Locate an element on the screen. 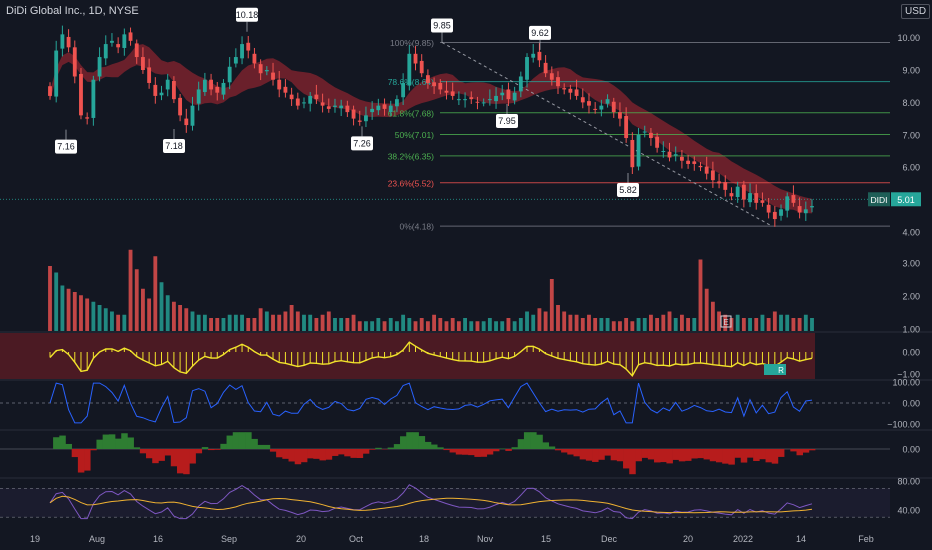 The width and height of the screenshot is (932, 550). time-tick-label: Dec is located at coordinates (609, 539).